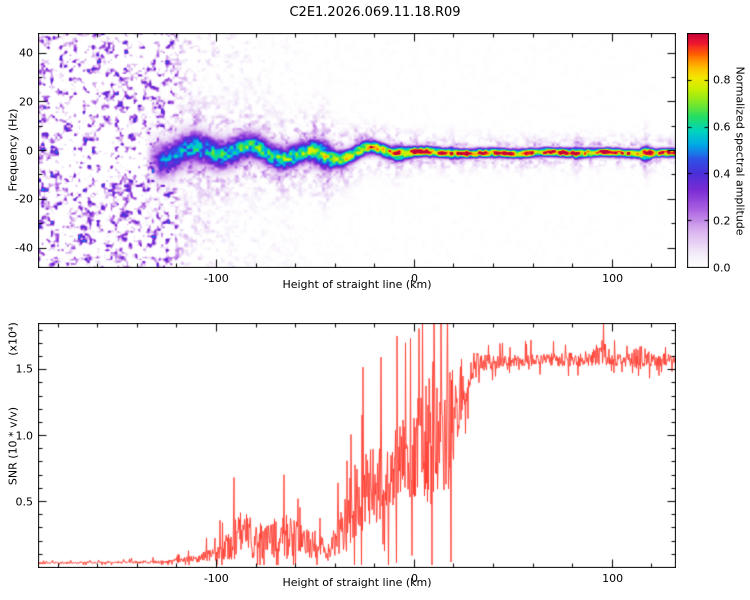 This screenshot has height=600, width=750. What do you see at coordinates (613, 578) in the screenshot?
I see `snr-x-tick-label: 100` at bounding box center [613, 578].